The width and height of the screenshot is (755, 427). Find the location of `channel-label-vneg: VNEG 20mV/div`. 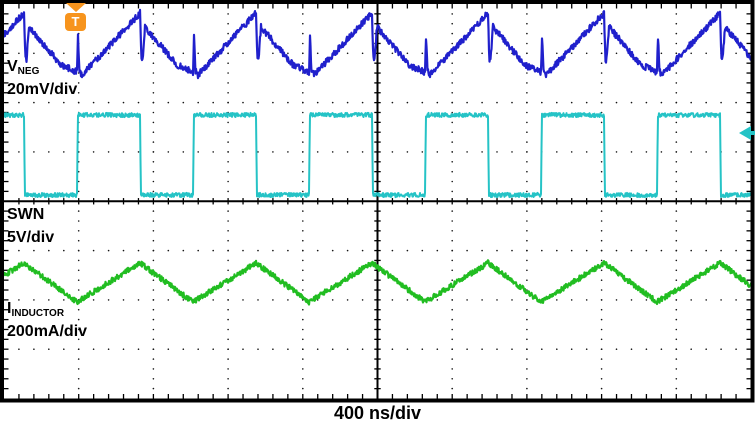

channel-label-vneg: VNEG 20mV/div is located at coordinates (42, 78).